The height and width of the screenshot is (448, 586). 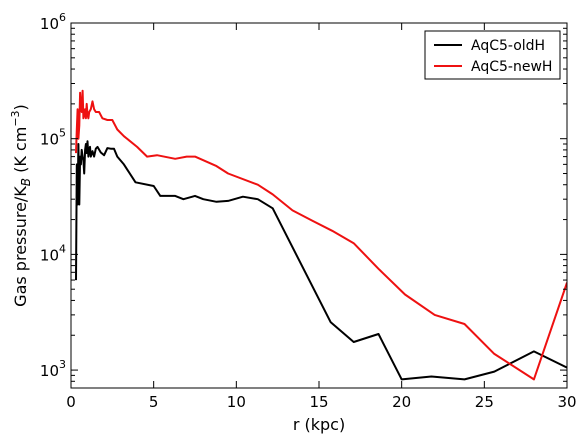 What do you see at coordinates (53, 138) in the screenshot?
I see `y-tick-label: 10⁵` at bounding box center [53, 138].